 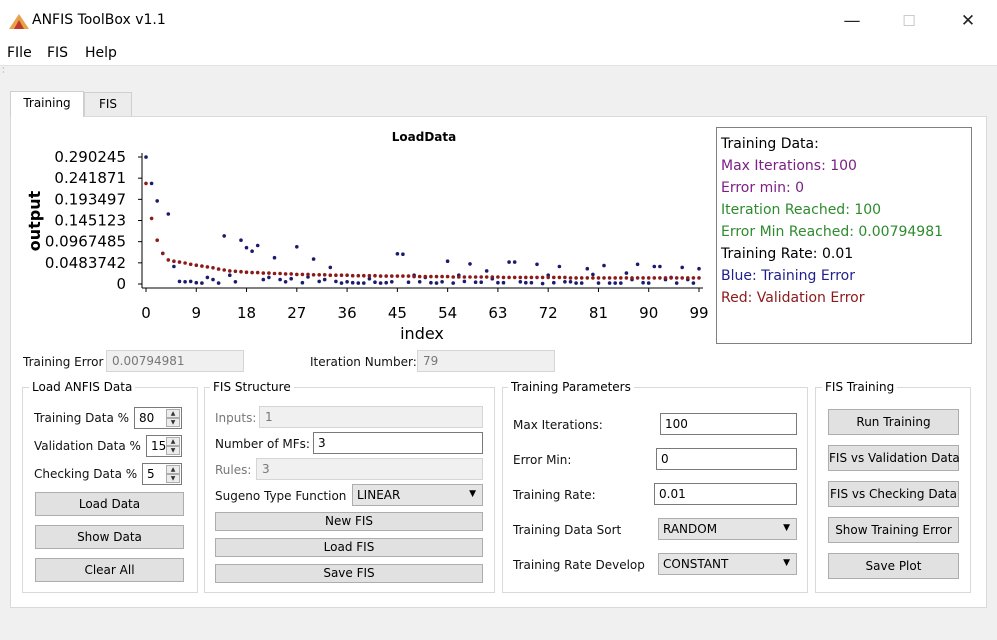 What do you see at coordinates (648, 313) in the screenshot?
I see `chart-x-tick-label: 90` at bounding box center [648, 313].